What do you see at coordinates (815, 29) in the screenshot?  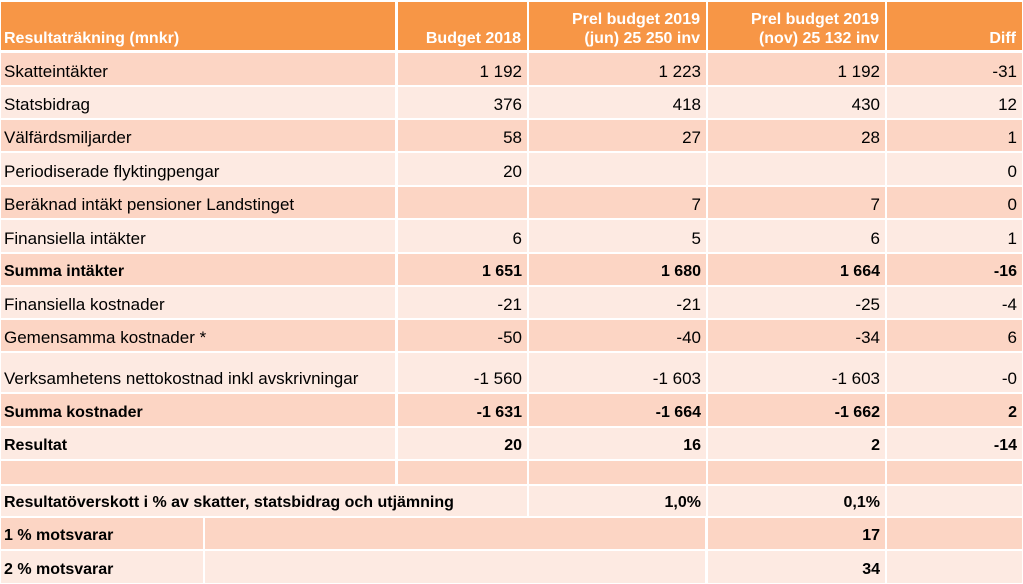 I see `header-prel-nov-text: Prel budget 2019 (nov) 25 132 inv` at bounding box center [815, 29].